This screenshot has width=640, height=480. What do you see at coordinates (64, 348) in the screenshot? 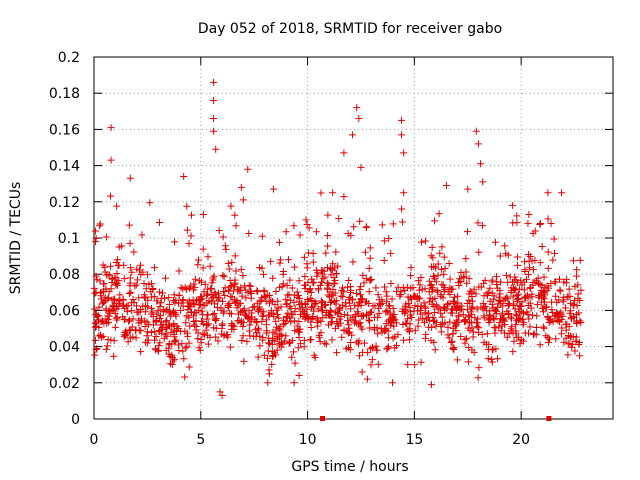
I see `y-tick-label: 0.04` at bounding box center [64, 348].